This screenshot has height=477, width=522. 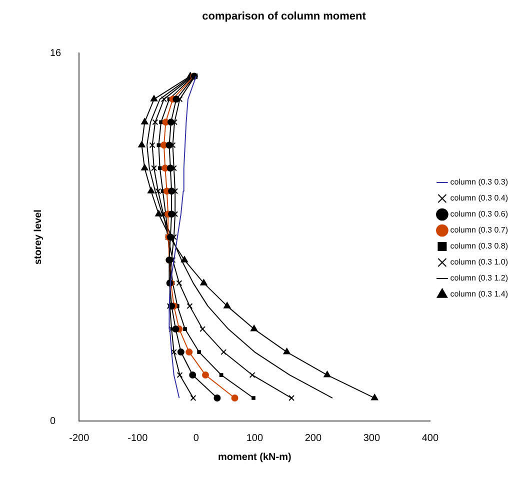 What do you see at coordinates (479, 262) in the screenshot?
I see `legend-label: column (0.3 1.0)` at bounding box center [479, 262].